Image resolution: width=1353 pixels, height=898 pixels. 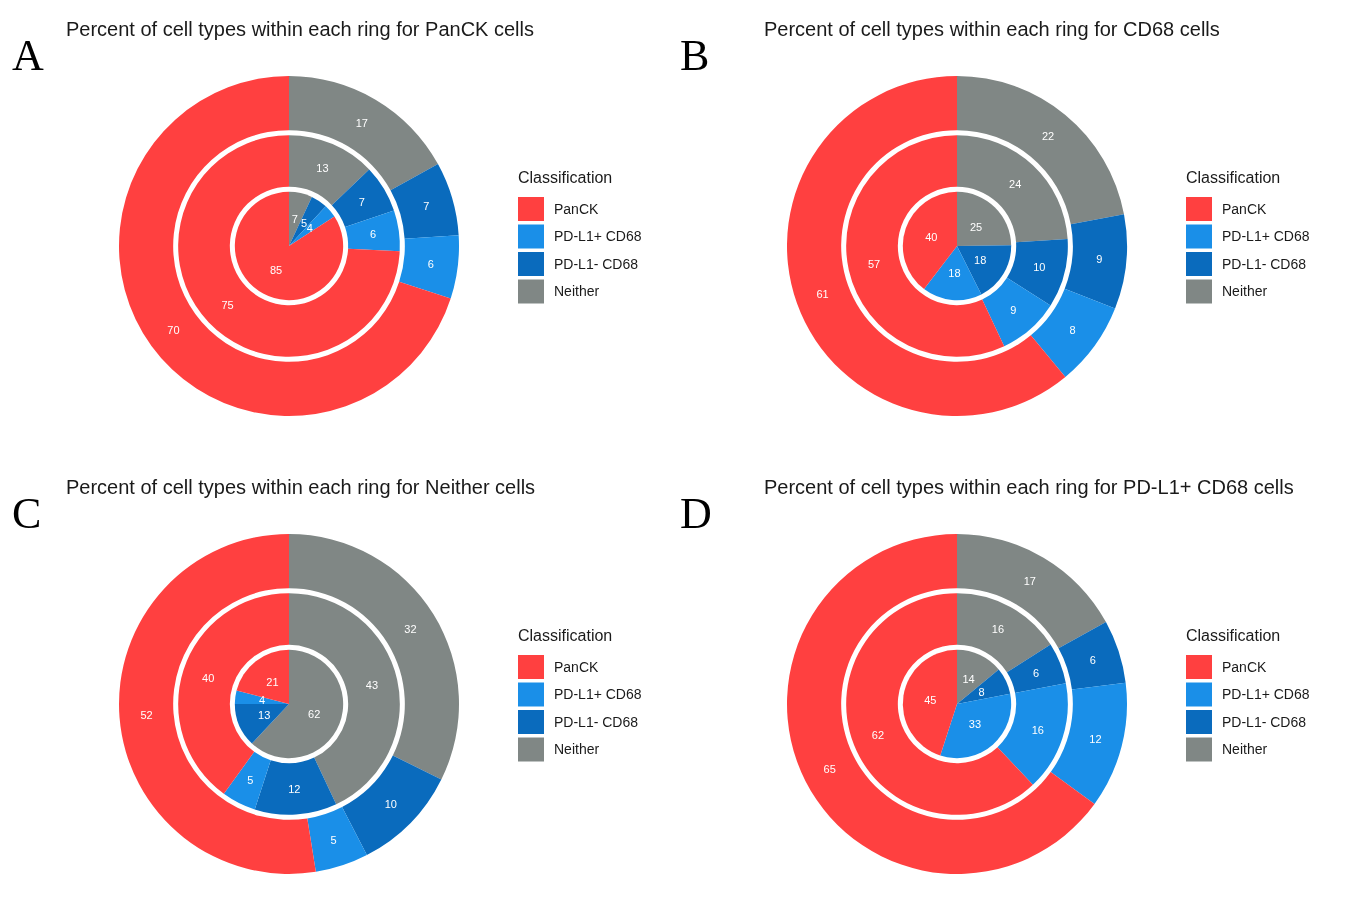 What do you see at coordinates (695, 55) in the screenshot?
I see `text: B` at bounding box center [695, 55].